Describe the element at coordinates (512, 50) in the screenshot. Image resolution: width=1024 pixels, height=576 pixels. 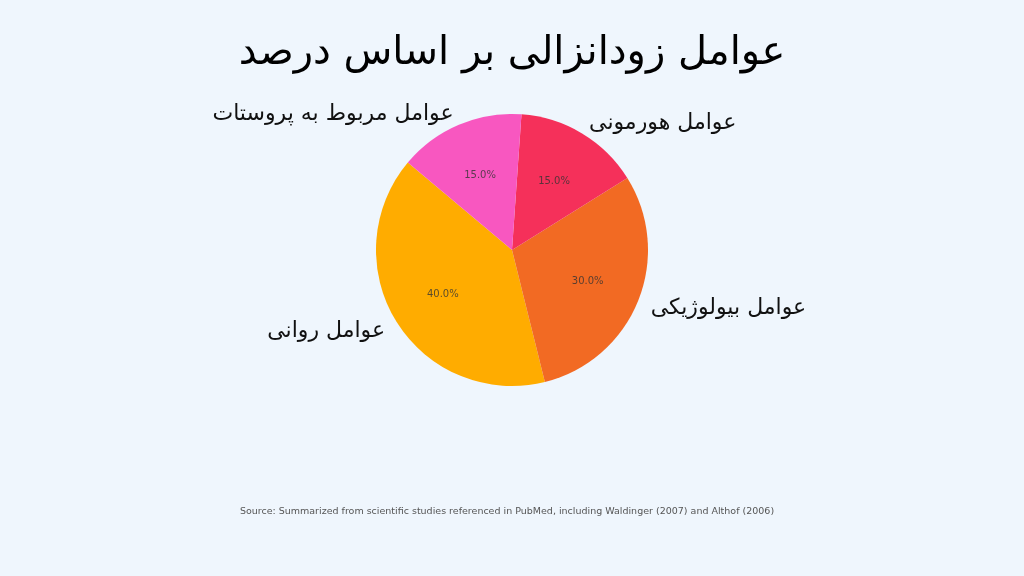
I see `chart-title: عوامل زودانزالی بر اساس درصد` at that location.